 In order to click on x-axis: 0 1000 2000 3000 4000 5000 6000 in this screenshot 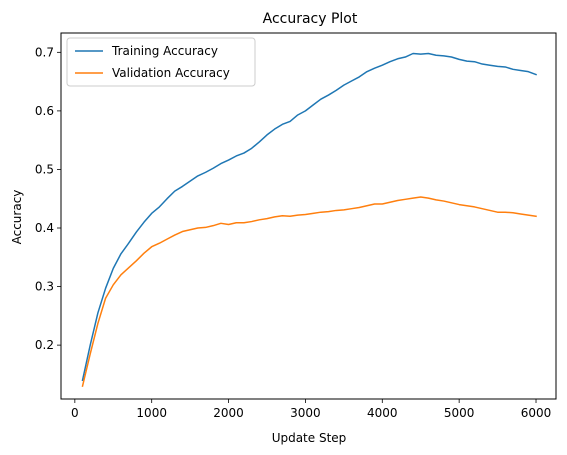, I will do `click(311, 409)`.